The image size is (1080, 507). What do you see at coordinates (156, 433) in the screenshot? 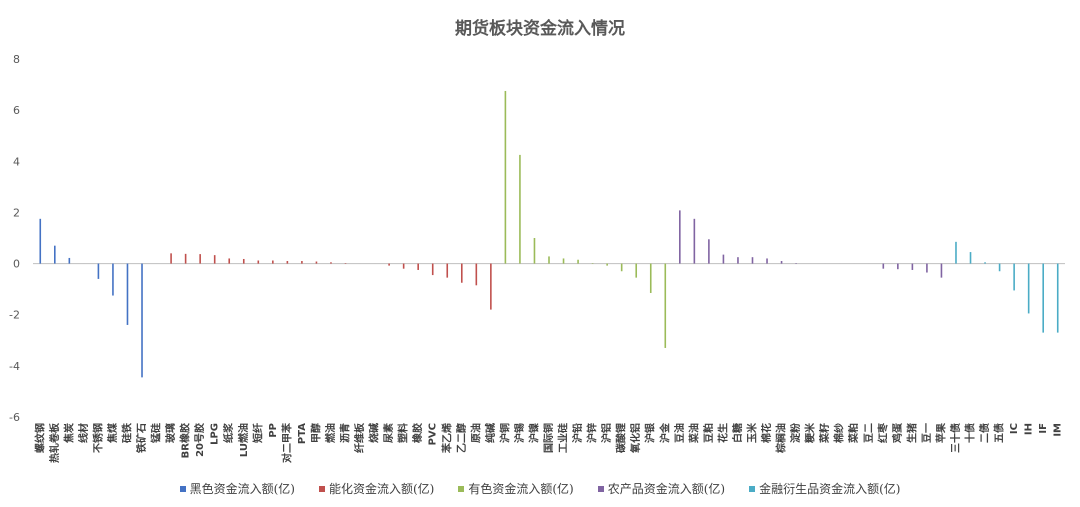
I see `x-tick-label: 锰硅` at bounding box center [156, 433].